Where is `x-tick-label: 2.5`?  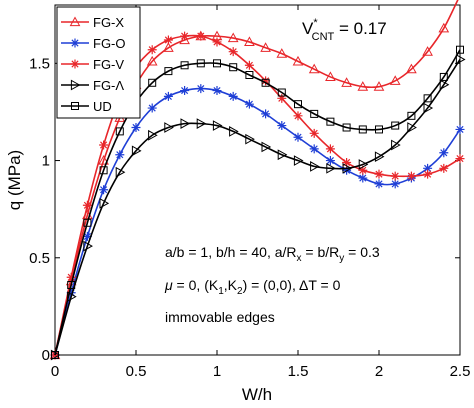
x-tick-label: 2.5 is located at coordinates (460, 371).